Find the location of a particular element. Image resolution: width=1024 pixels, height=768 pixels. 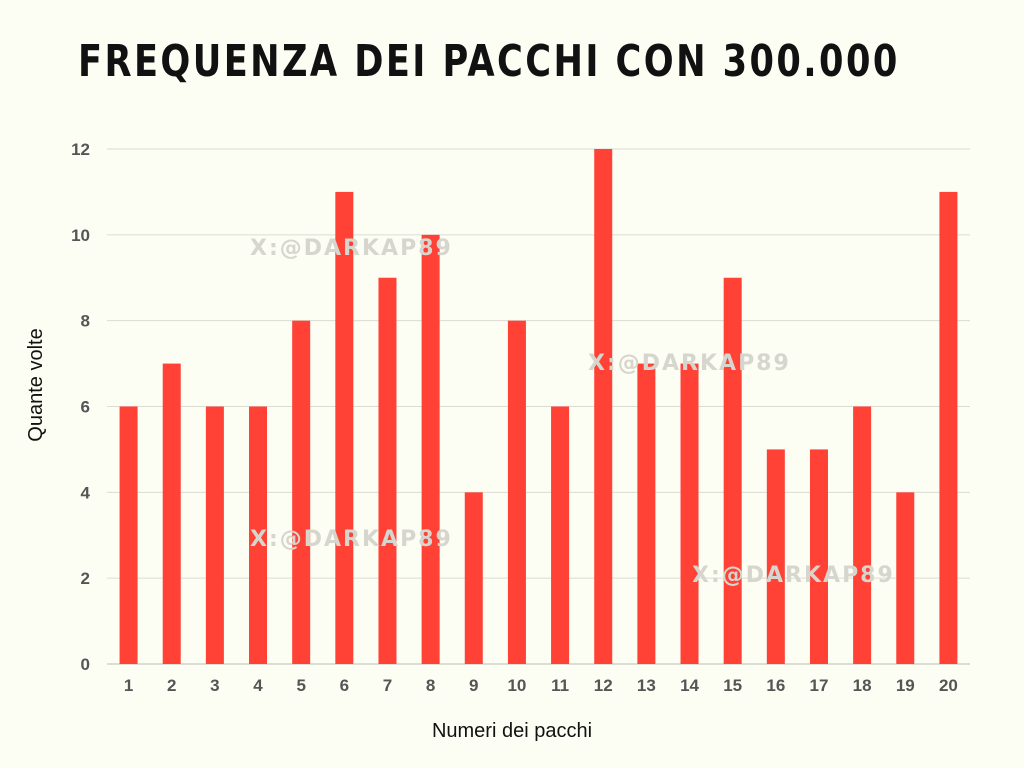

x-tick-label: 16 is located at coordinates (775, 685).